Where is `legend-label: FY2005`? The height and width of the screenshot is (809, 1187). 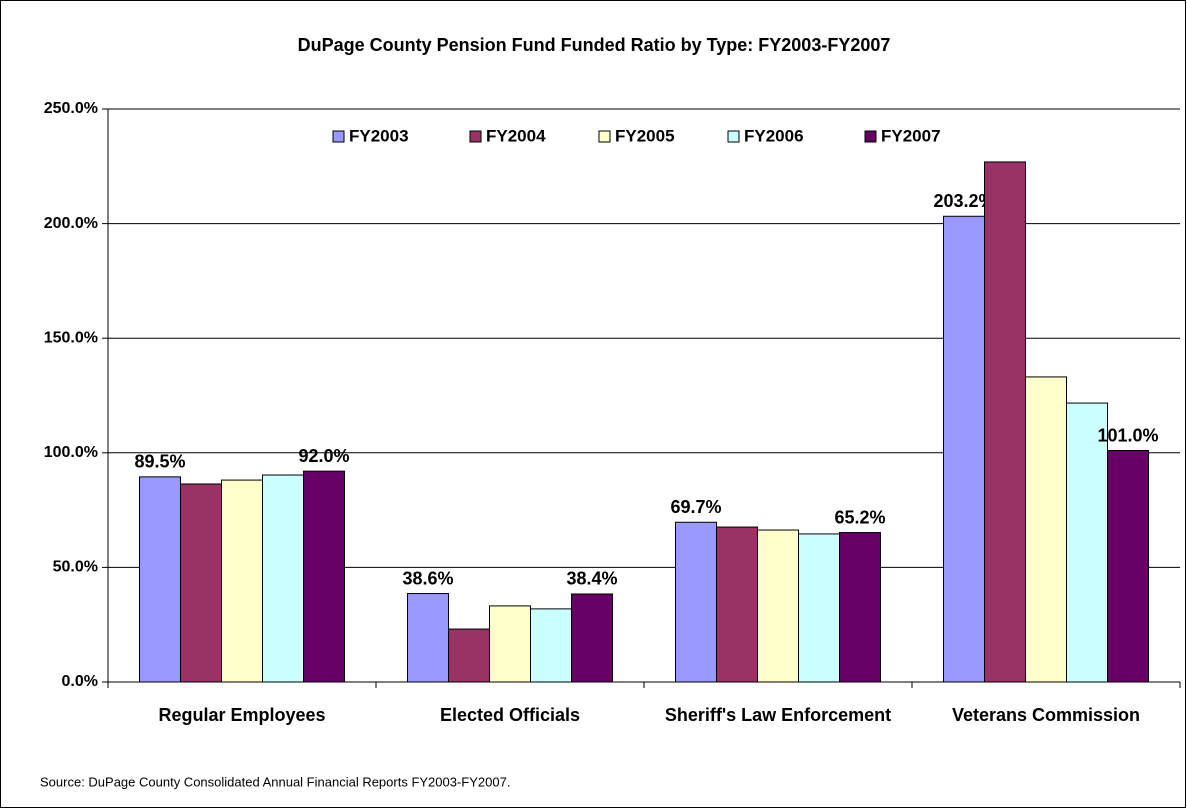 legend-label: FY2005 is located at coordinates (645, 135).